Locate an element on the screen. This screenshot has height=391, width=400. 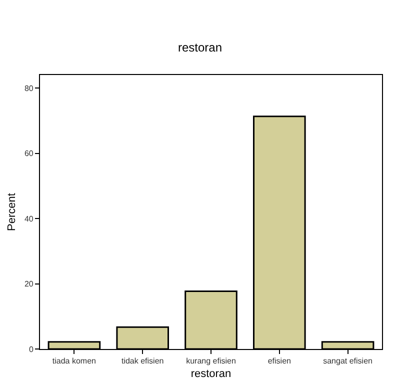
x-axis-title: restoran is located at coordinates (211, 374).